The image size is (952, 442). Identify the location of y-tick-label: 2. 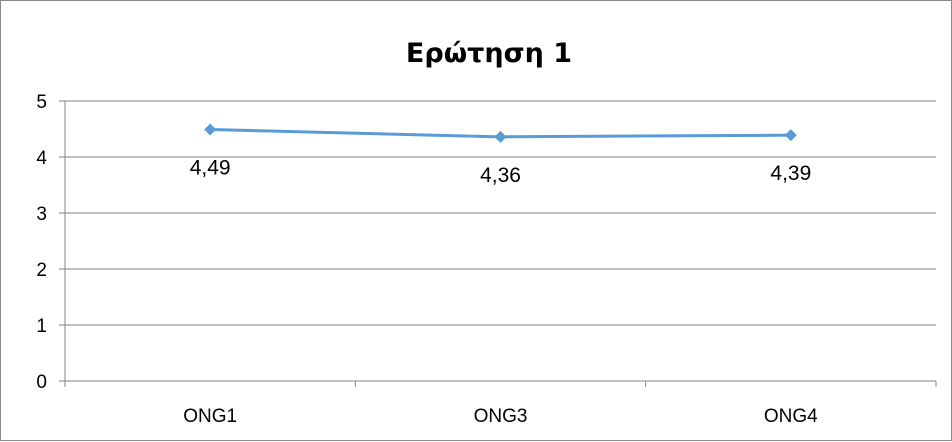
(41, 270).